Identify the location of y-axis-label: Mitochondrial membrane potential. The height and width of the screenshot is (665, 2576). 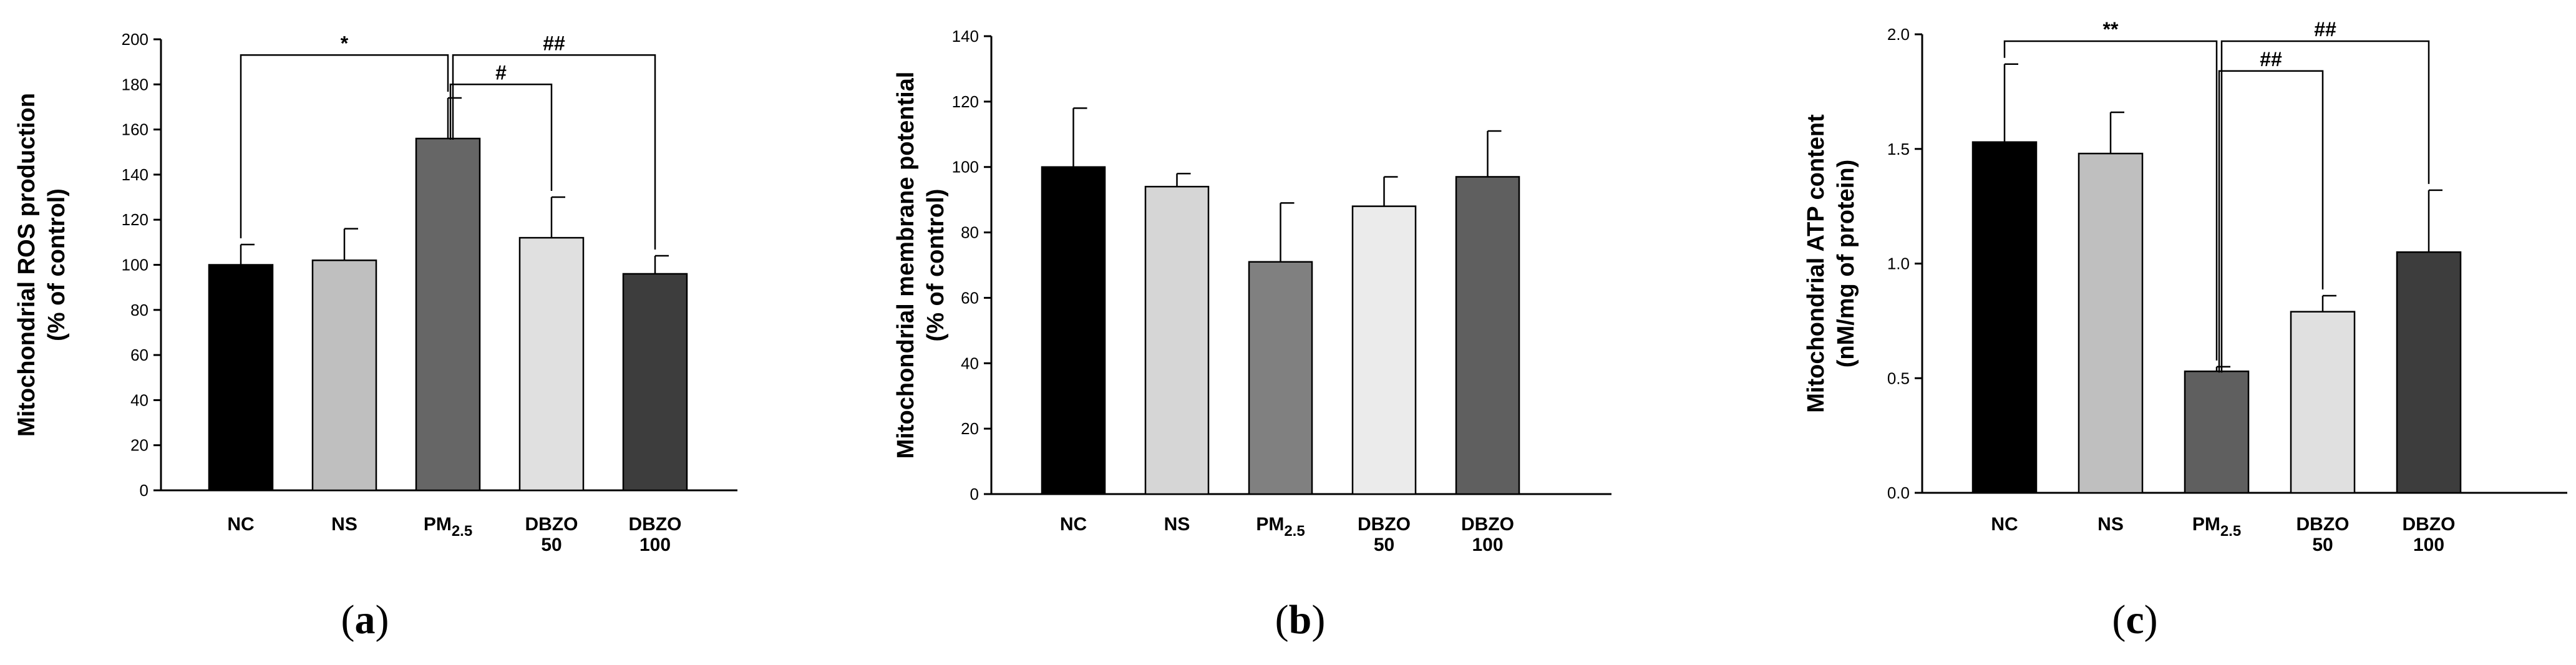
(906, 266).